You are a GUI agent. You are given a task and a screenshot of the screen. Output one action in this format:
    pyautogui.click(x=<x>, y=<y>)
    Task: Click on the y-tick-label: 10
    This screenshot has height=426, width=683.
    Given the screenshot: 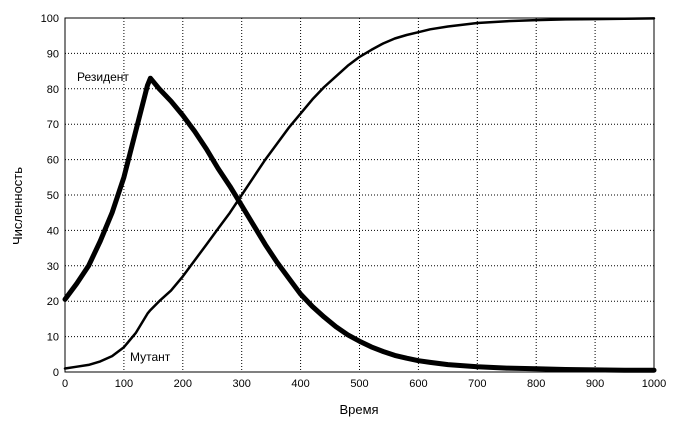 What is the action you would take?
    pyautogui.click(x=53, y=338)
    